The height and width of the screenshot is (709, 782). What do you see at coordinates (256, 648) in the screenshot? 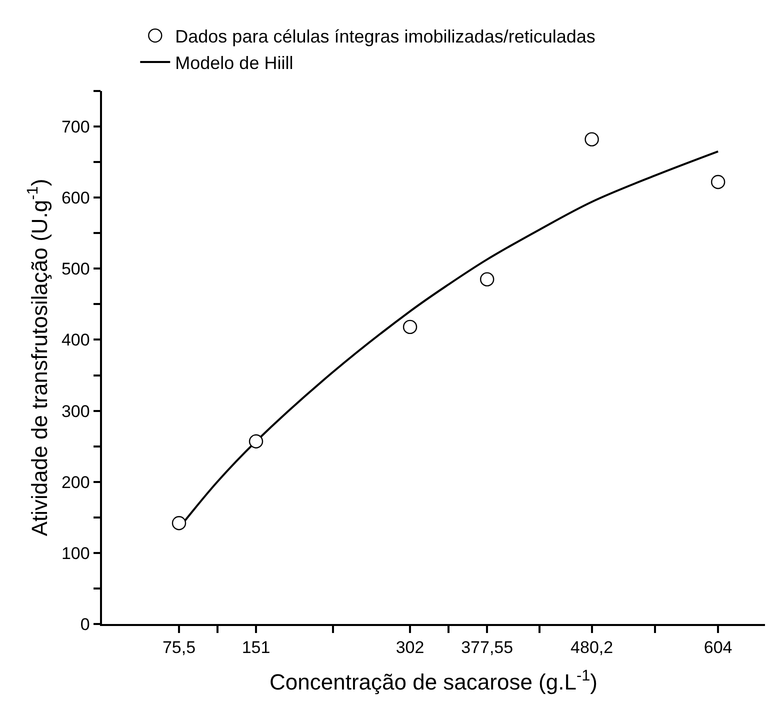
I see `x-tick-label: 151` at bounding box center [256, 648].